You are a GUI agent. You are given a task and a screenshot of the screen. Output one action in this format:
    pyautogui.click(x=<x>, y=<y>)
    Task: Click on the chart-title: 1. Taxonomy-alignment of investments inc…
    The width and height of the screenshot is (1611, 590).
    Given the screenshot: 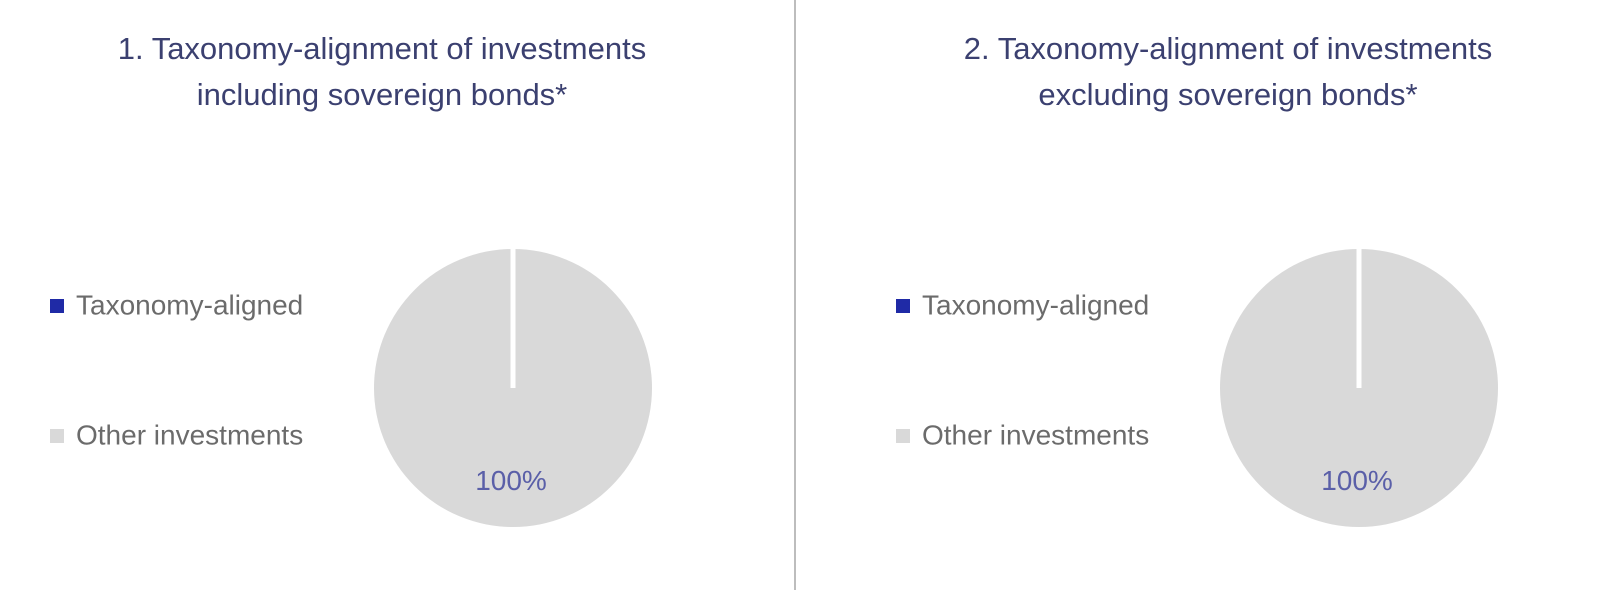 What is the action you would take?
    pyautogui.click(x=382, y=71)
    